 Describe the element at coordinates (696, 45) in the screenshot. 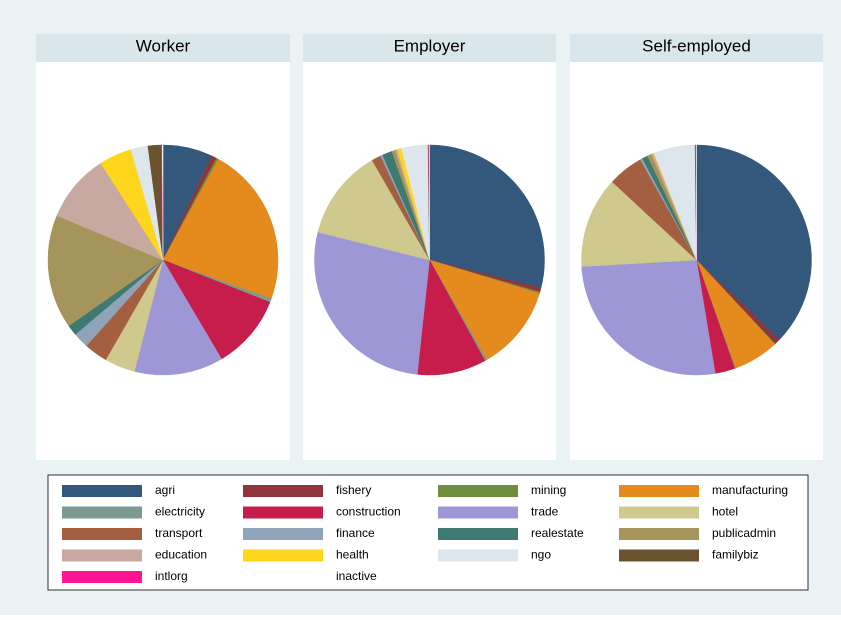

I see `panel-title: Self-employed` at that location.